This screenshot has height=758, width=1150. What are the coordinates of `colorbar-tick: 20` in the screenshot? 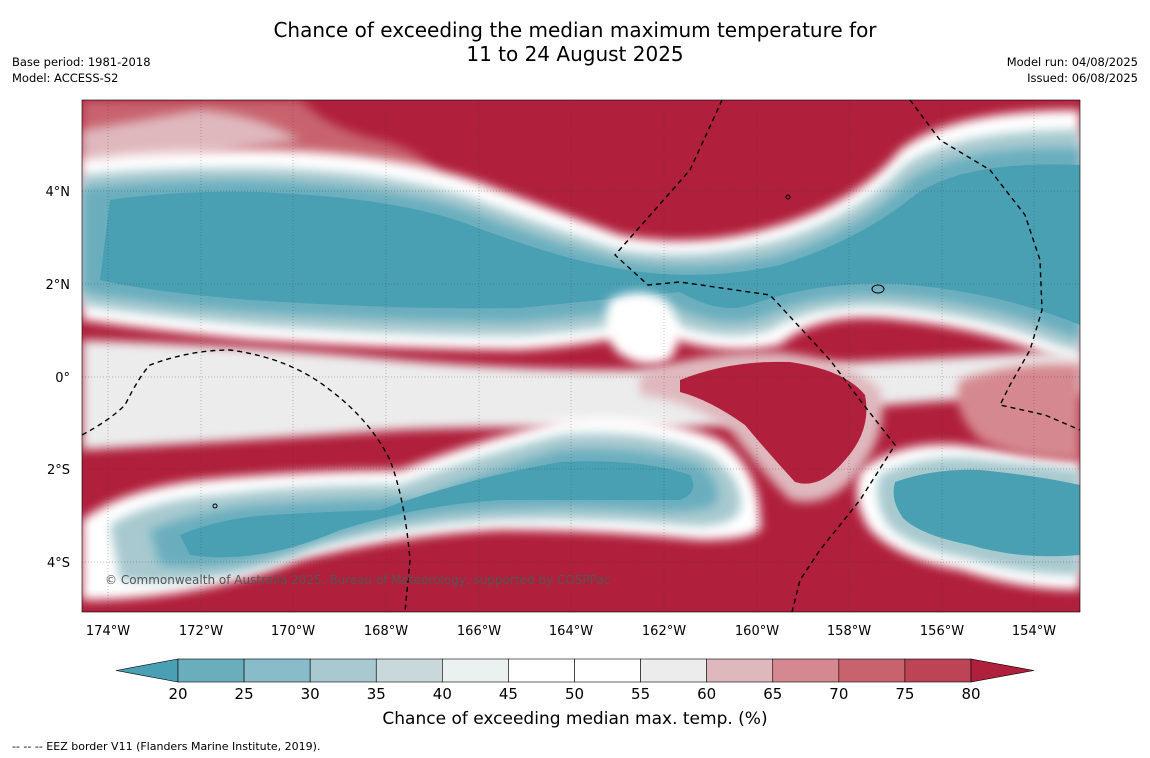 It's located at (177, 694).